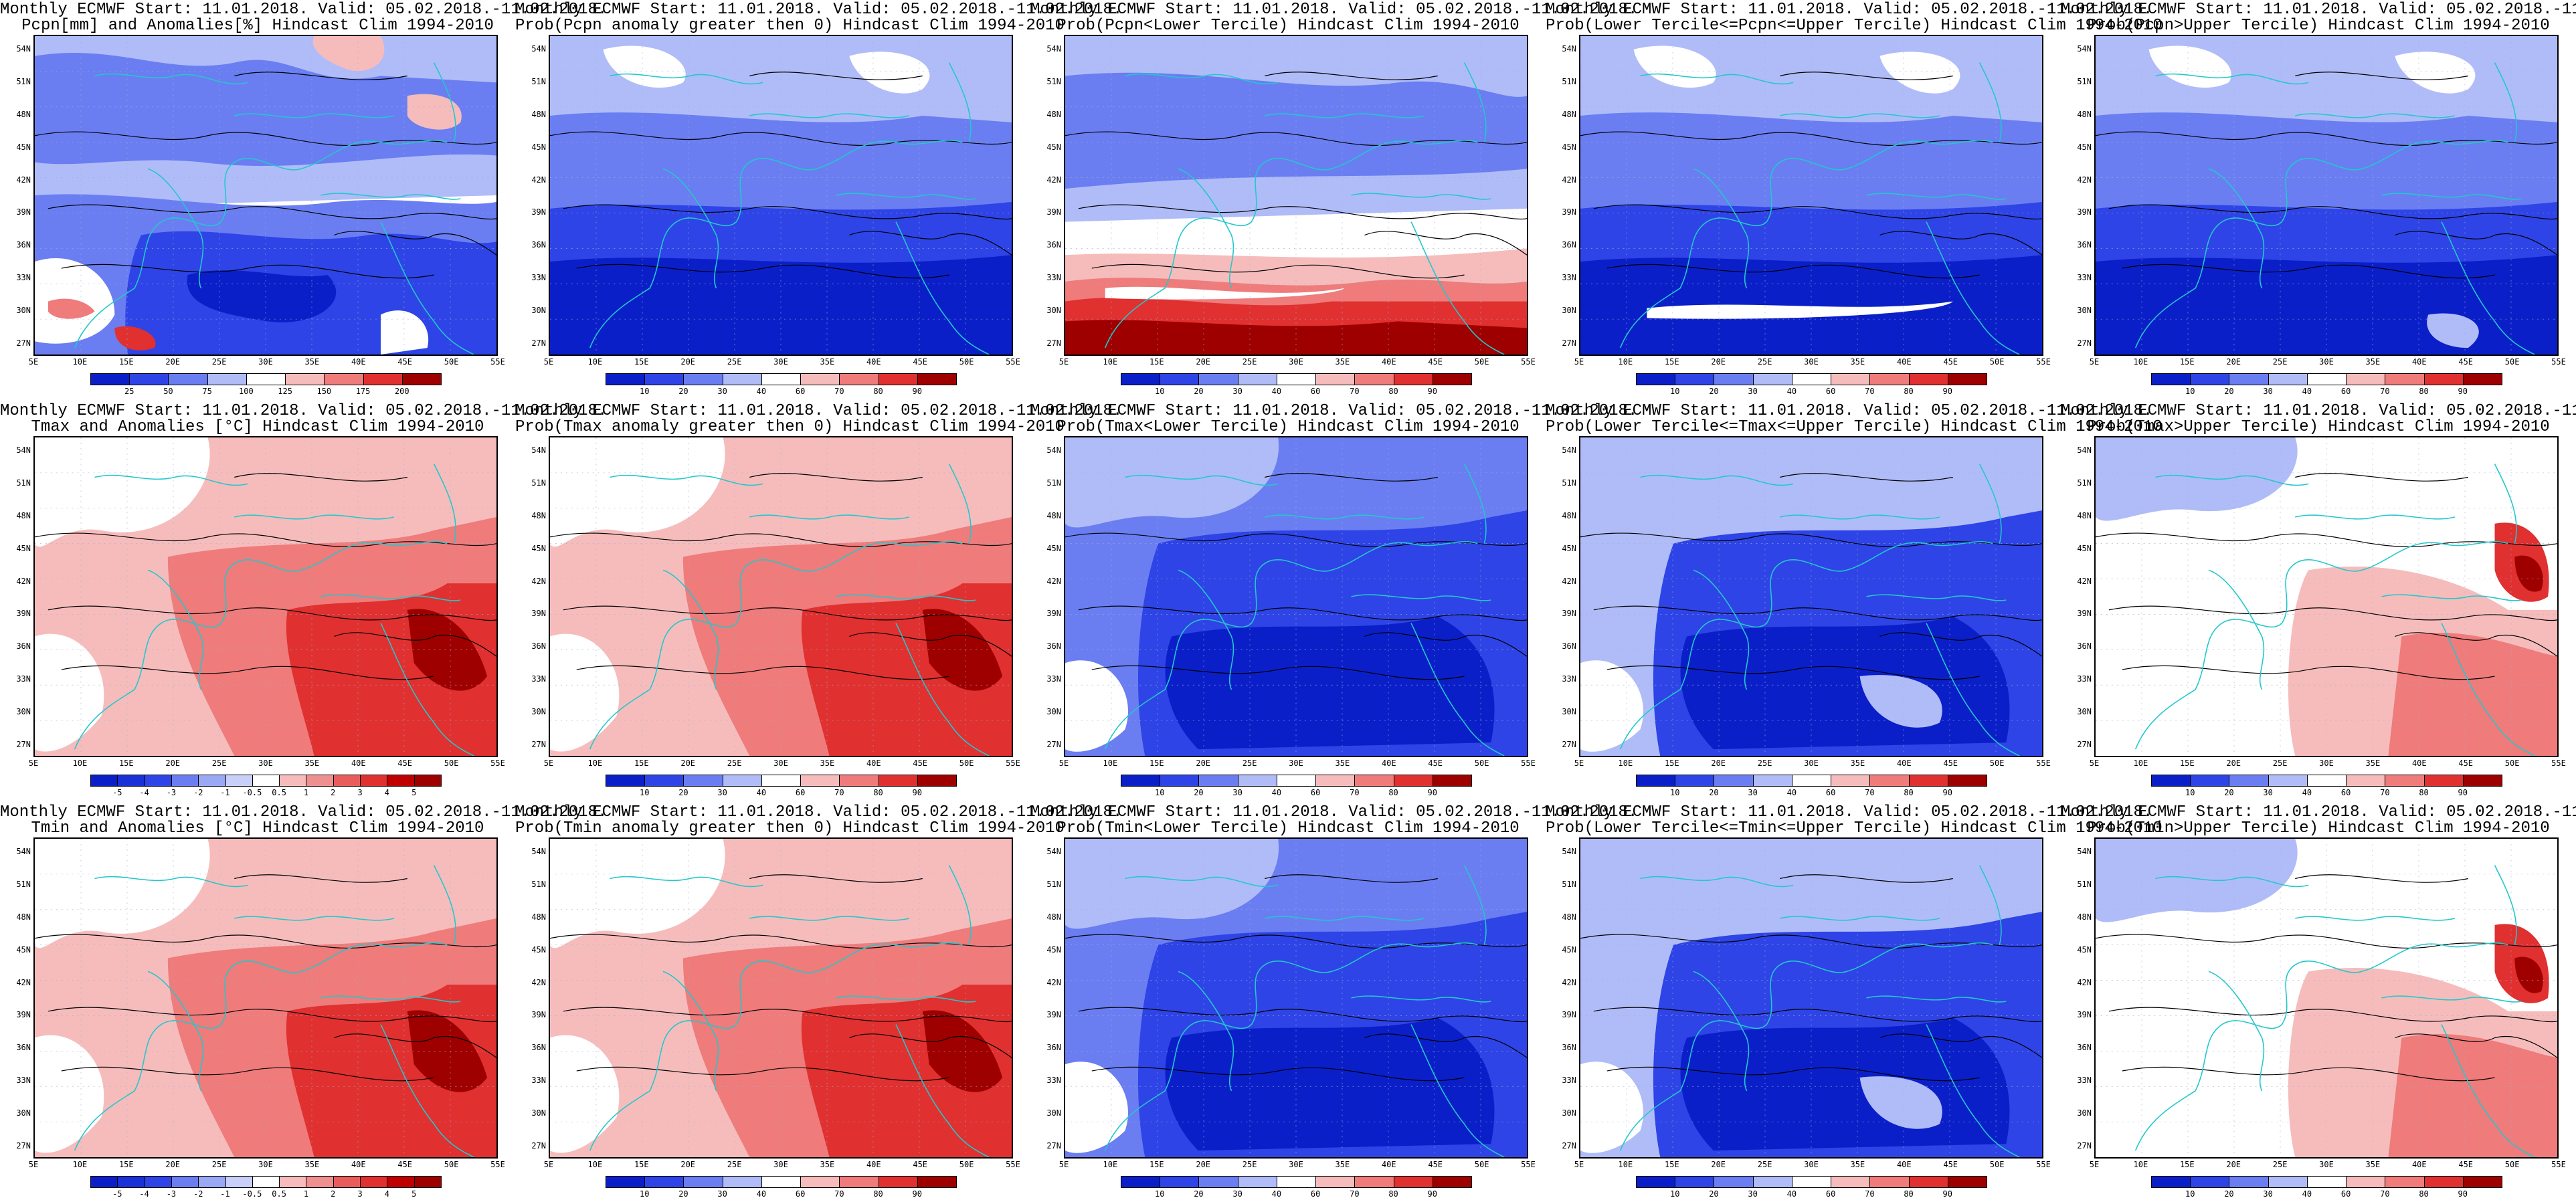 The height and width of the screenshot is (1204, 2576). What do you see at coordinates (1626, 764) in the screenshot?
I see `longitude-label: 10E` at bounding box center [1626, 764].